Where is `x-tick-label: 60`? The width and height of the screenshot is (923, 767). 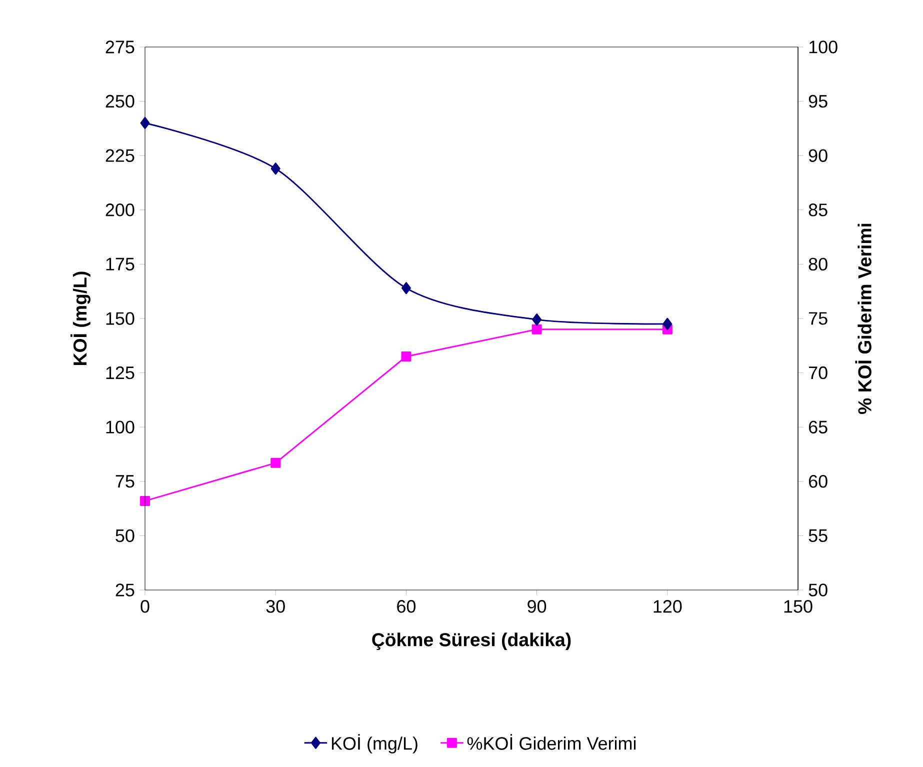
x-tick-label: 60 is located at coordinates (406, 606).